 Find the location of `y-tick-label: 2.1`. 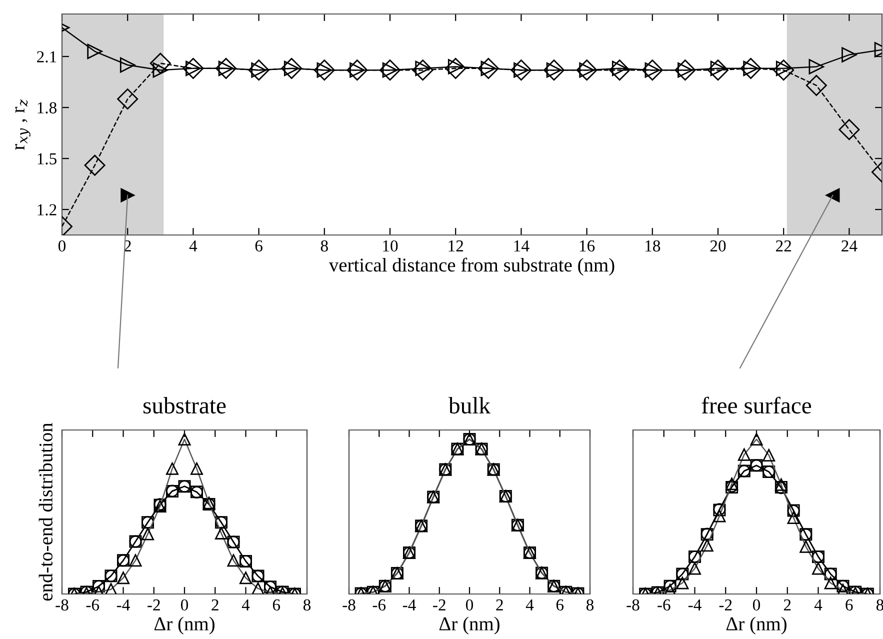

y-tick-label: 2.1 is located at coordinates (46, 57).